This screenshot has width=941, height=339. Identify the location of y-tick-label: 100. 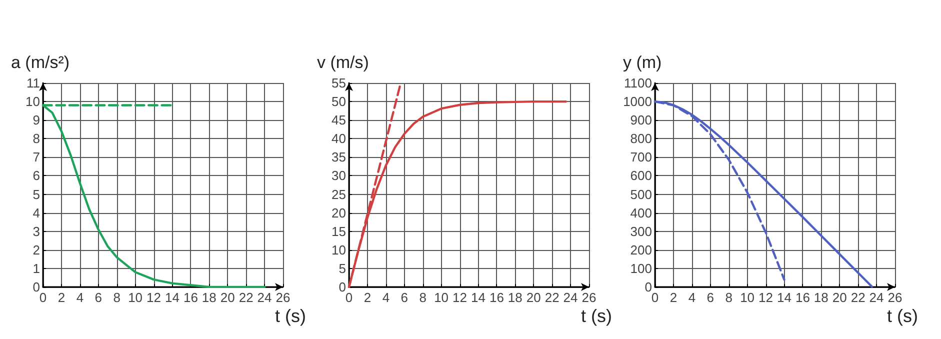
(641, 268).